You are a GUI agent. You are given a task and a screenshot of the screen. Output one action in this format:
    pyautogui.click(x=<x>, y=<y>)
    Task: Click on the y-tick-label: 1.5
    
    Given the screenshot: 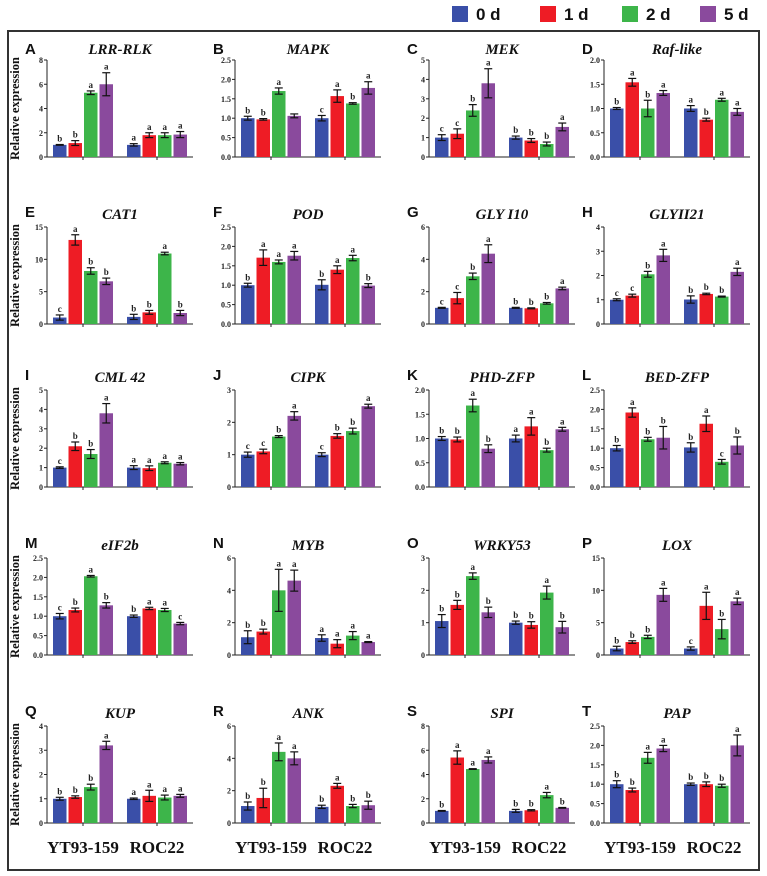 What is the action you would take?
    pyautogui.click(x=38, y=597)
    